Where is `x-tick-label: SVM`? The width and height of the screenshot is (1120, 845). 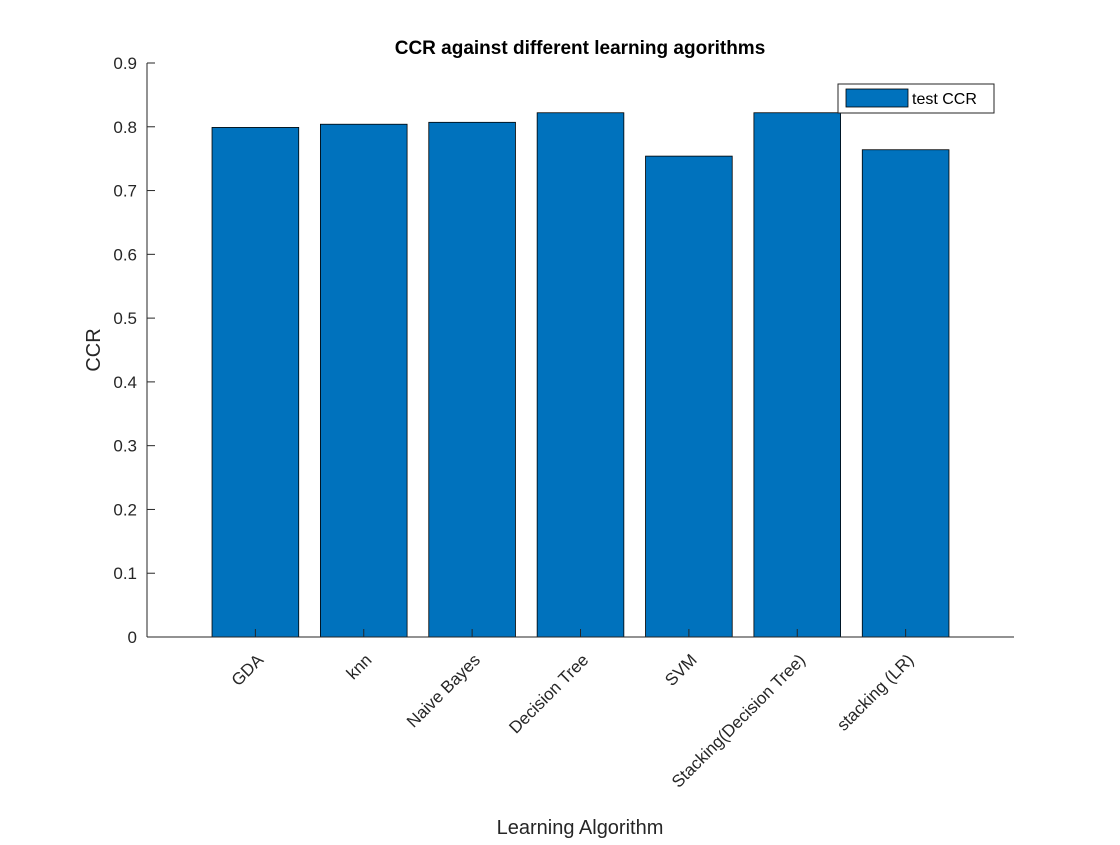 x-tick-label: SVM is located at coordinates (680, 669).